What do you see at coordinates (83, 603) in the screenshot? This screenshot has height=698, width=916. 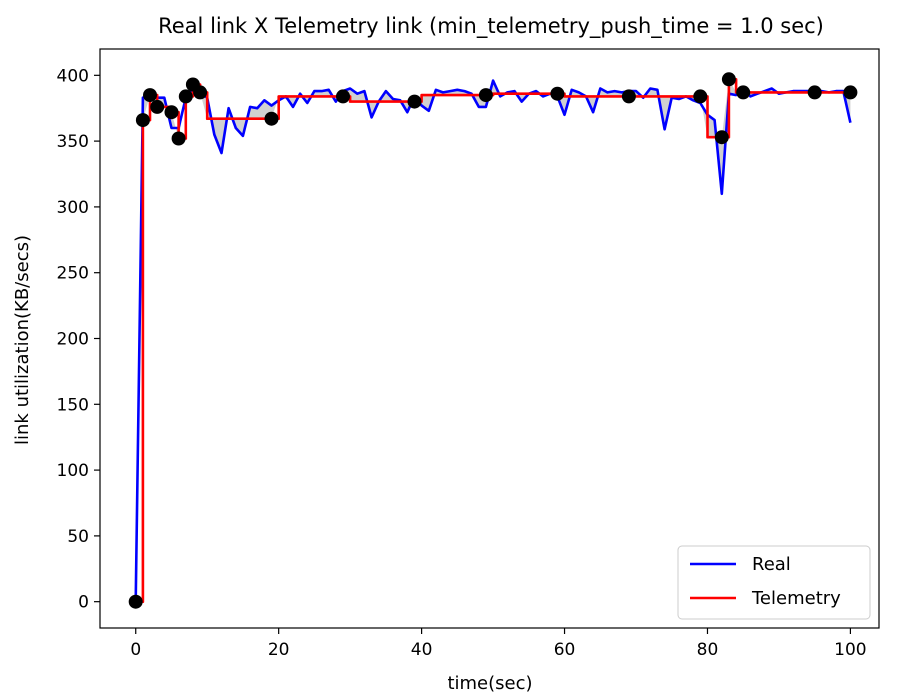 I see `y-tick-label: 0` at bounding box center [83, 603].